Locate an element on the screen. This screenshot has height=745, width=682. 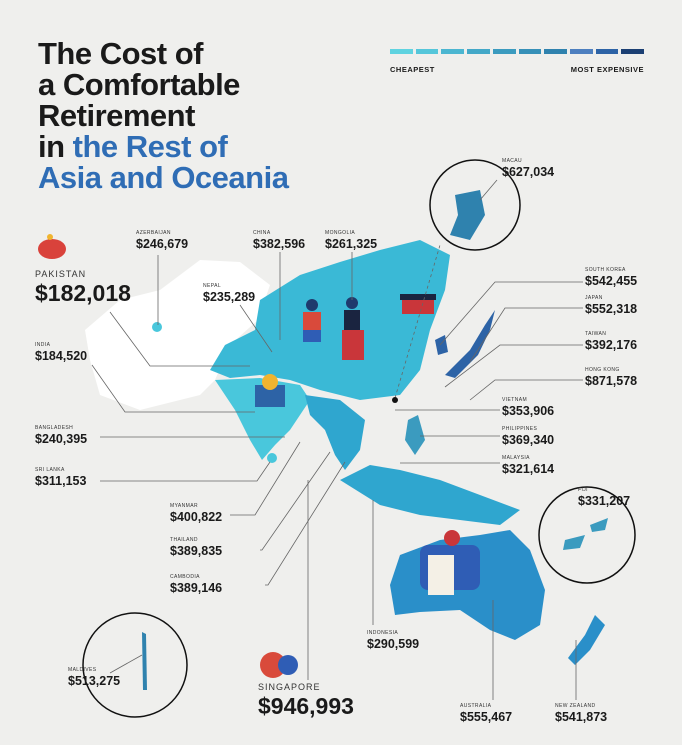
label-newzealand: New Zealand $541,873 is located at coordinates (581, 713).